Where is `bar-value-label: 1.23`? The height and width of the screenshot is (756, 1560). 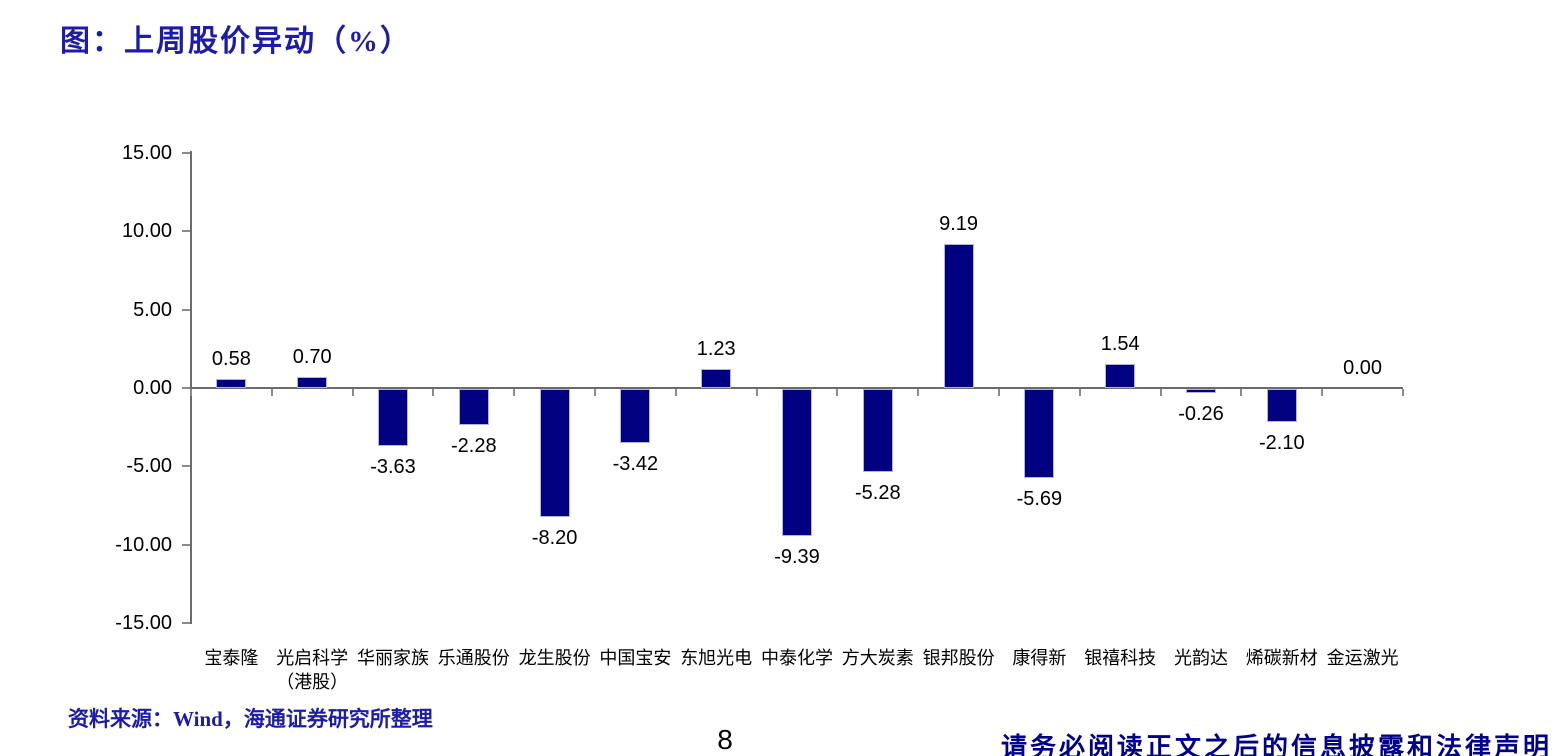
bar-value-label: 1.23 is located at coordinates (716, 348).